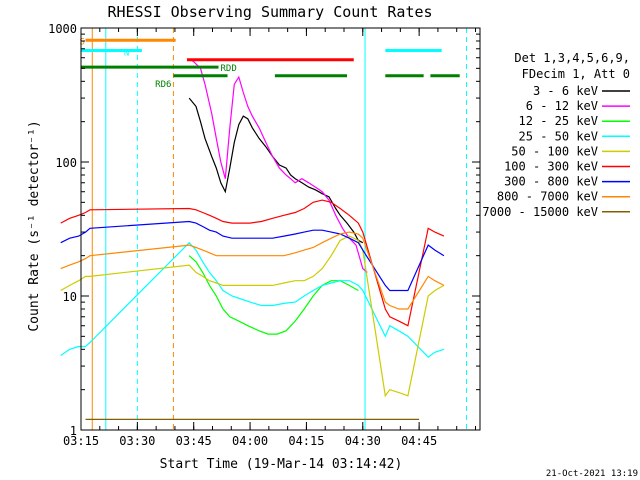 This screenshot has height=480, width=640. What do you see at coordinates (73, 431) in the screenshot?
I see `y-tick-label-0: 1` at bounding box center [73, 431].